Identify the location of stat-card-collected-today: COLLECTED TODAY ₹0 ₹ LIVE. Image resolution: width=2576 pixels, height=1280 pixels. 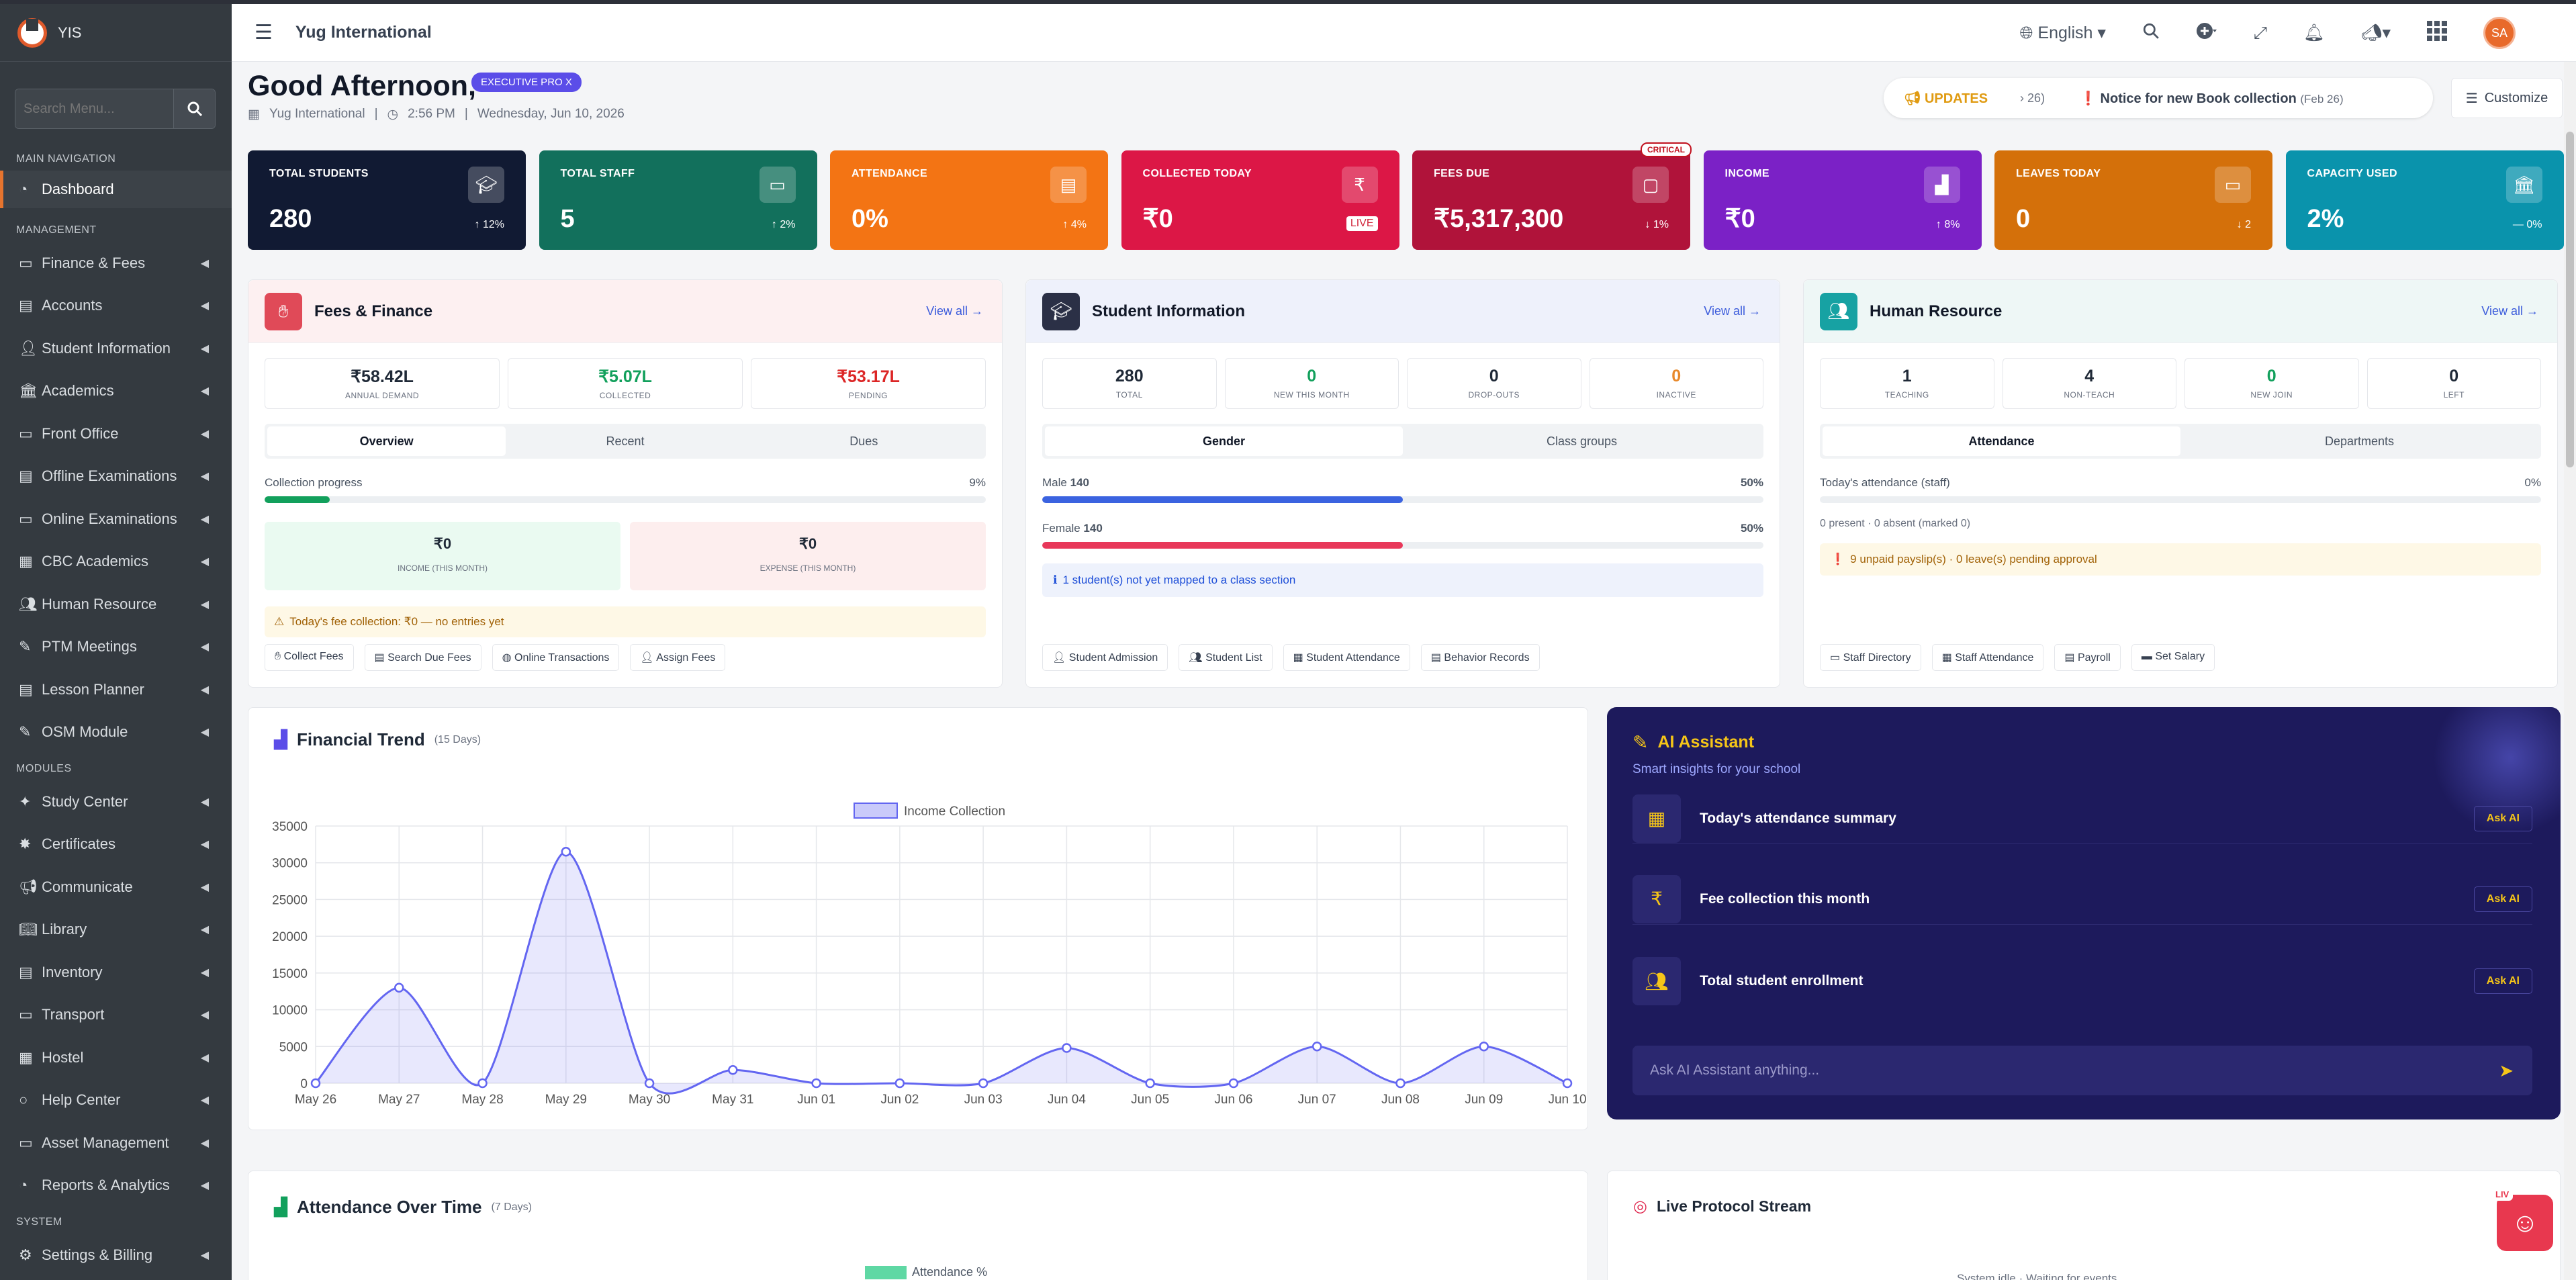
(1260, 200).